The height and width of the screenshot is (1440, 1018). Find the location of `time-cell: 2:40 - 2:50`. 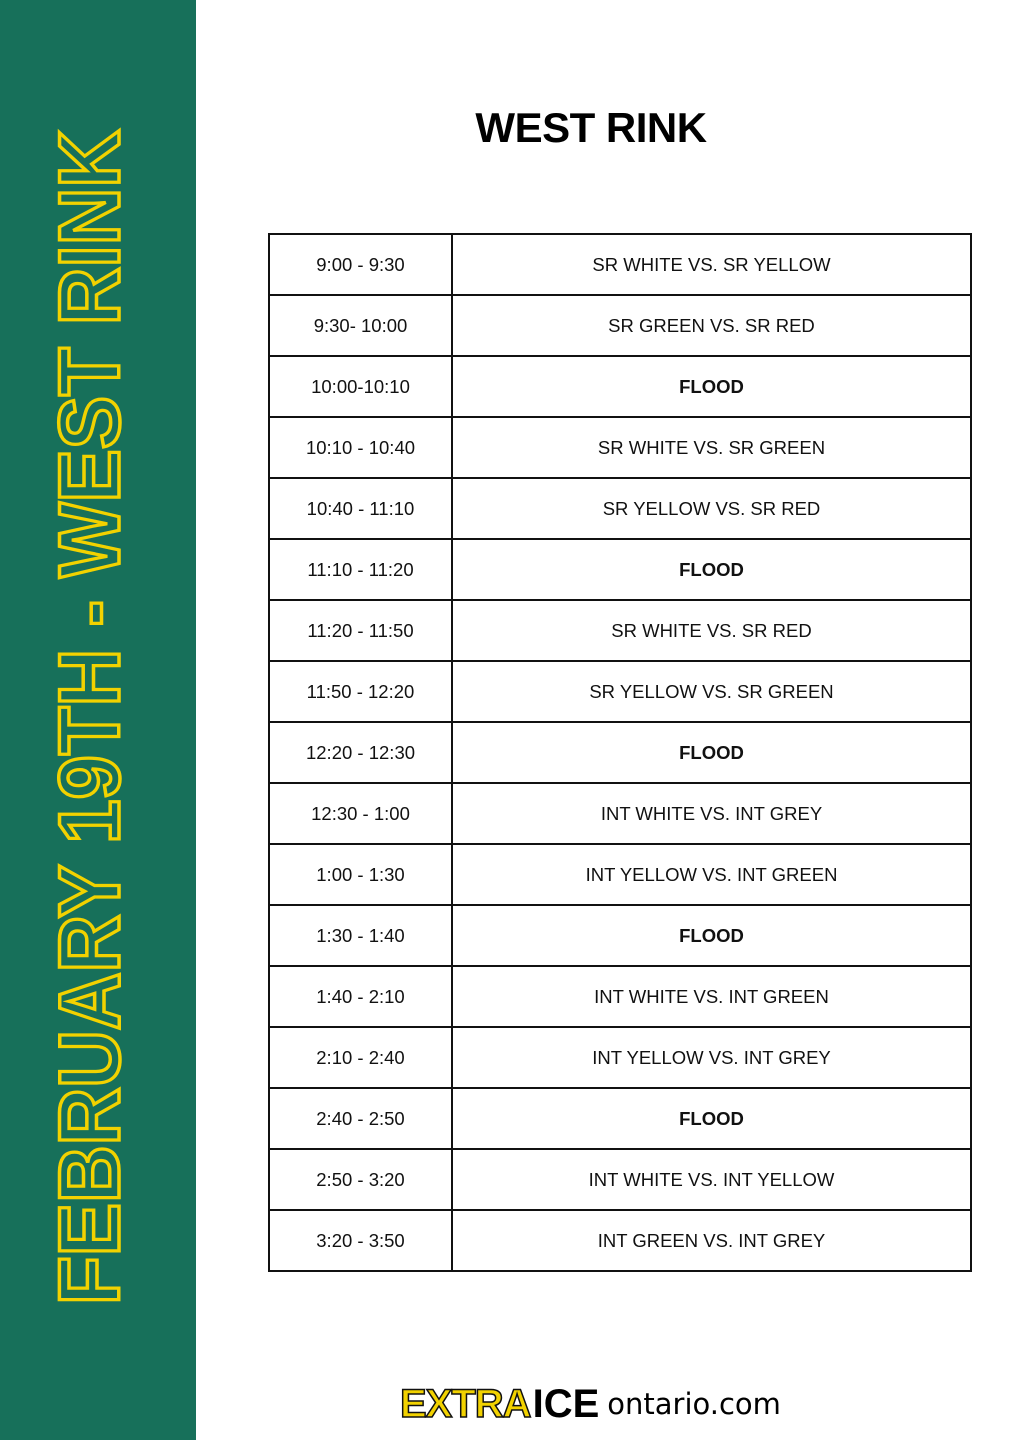

time-cell: 2:40 - 2:50 is located at coordinates (360, 1118).